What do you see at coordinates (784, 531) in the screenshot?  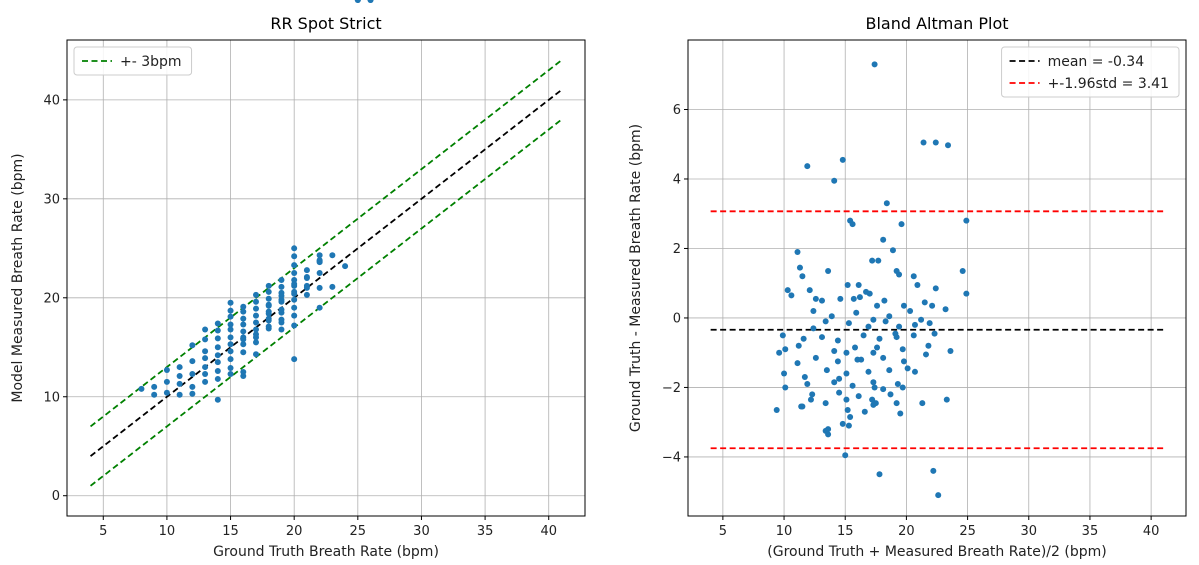 I see `x-tick-label: 10` at bounding box center [784, 531].